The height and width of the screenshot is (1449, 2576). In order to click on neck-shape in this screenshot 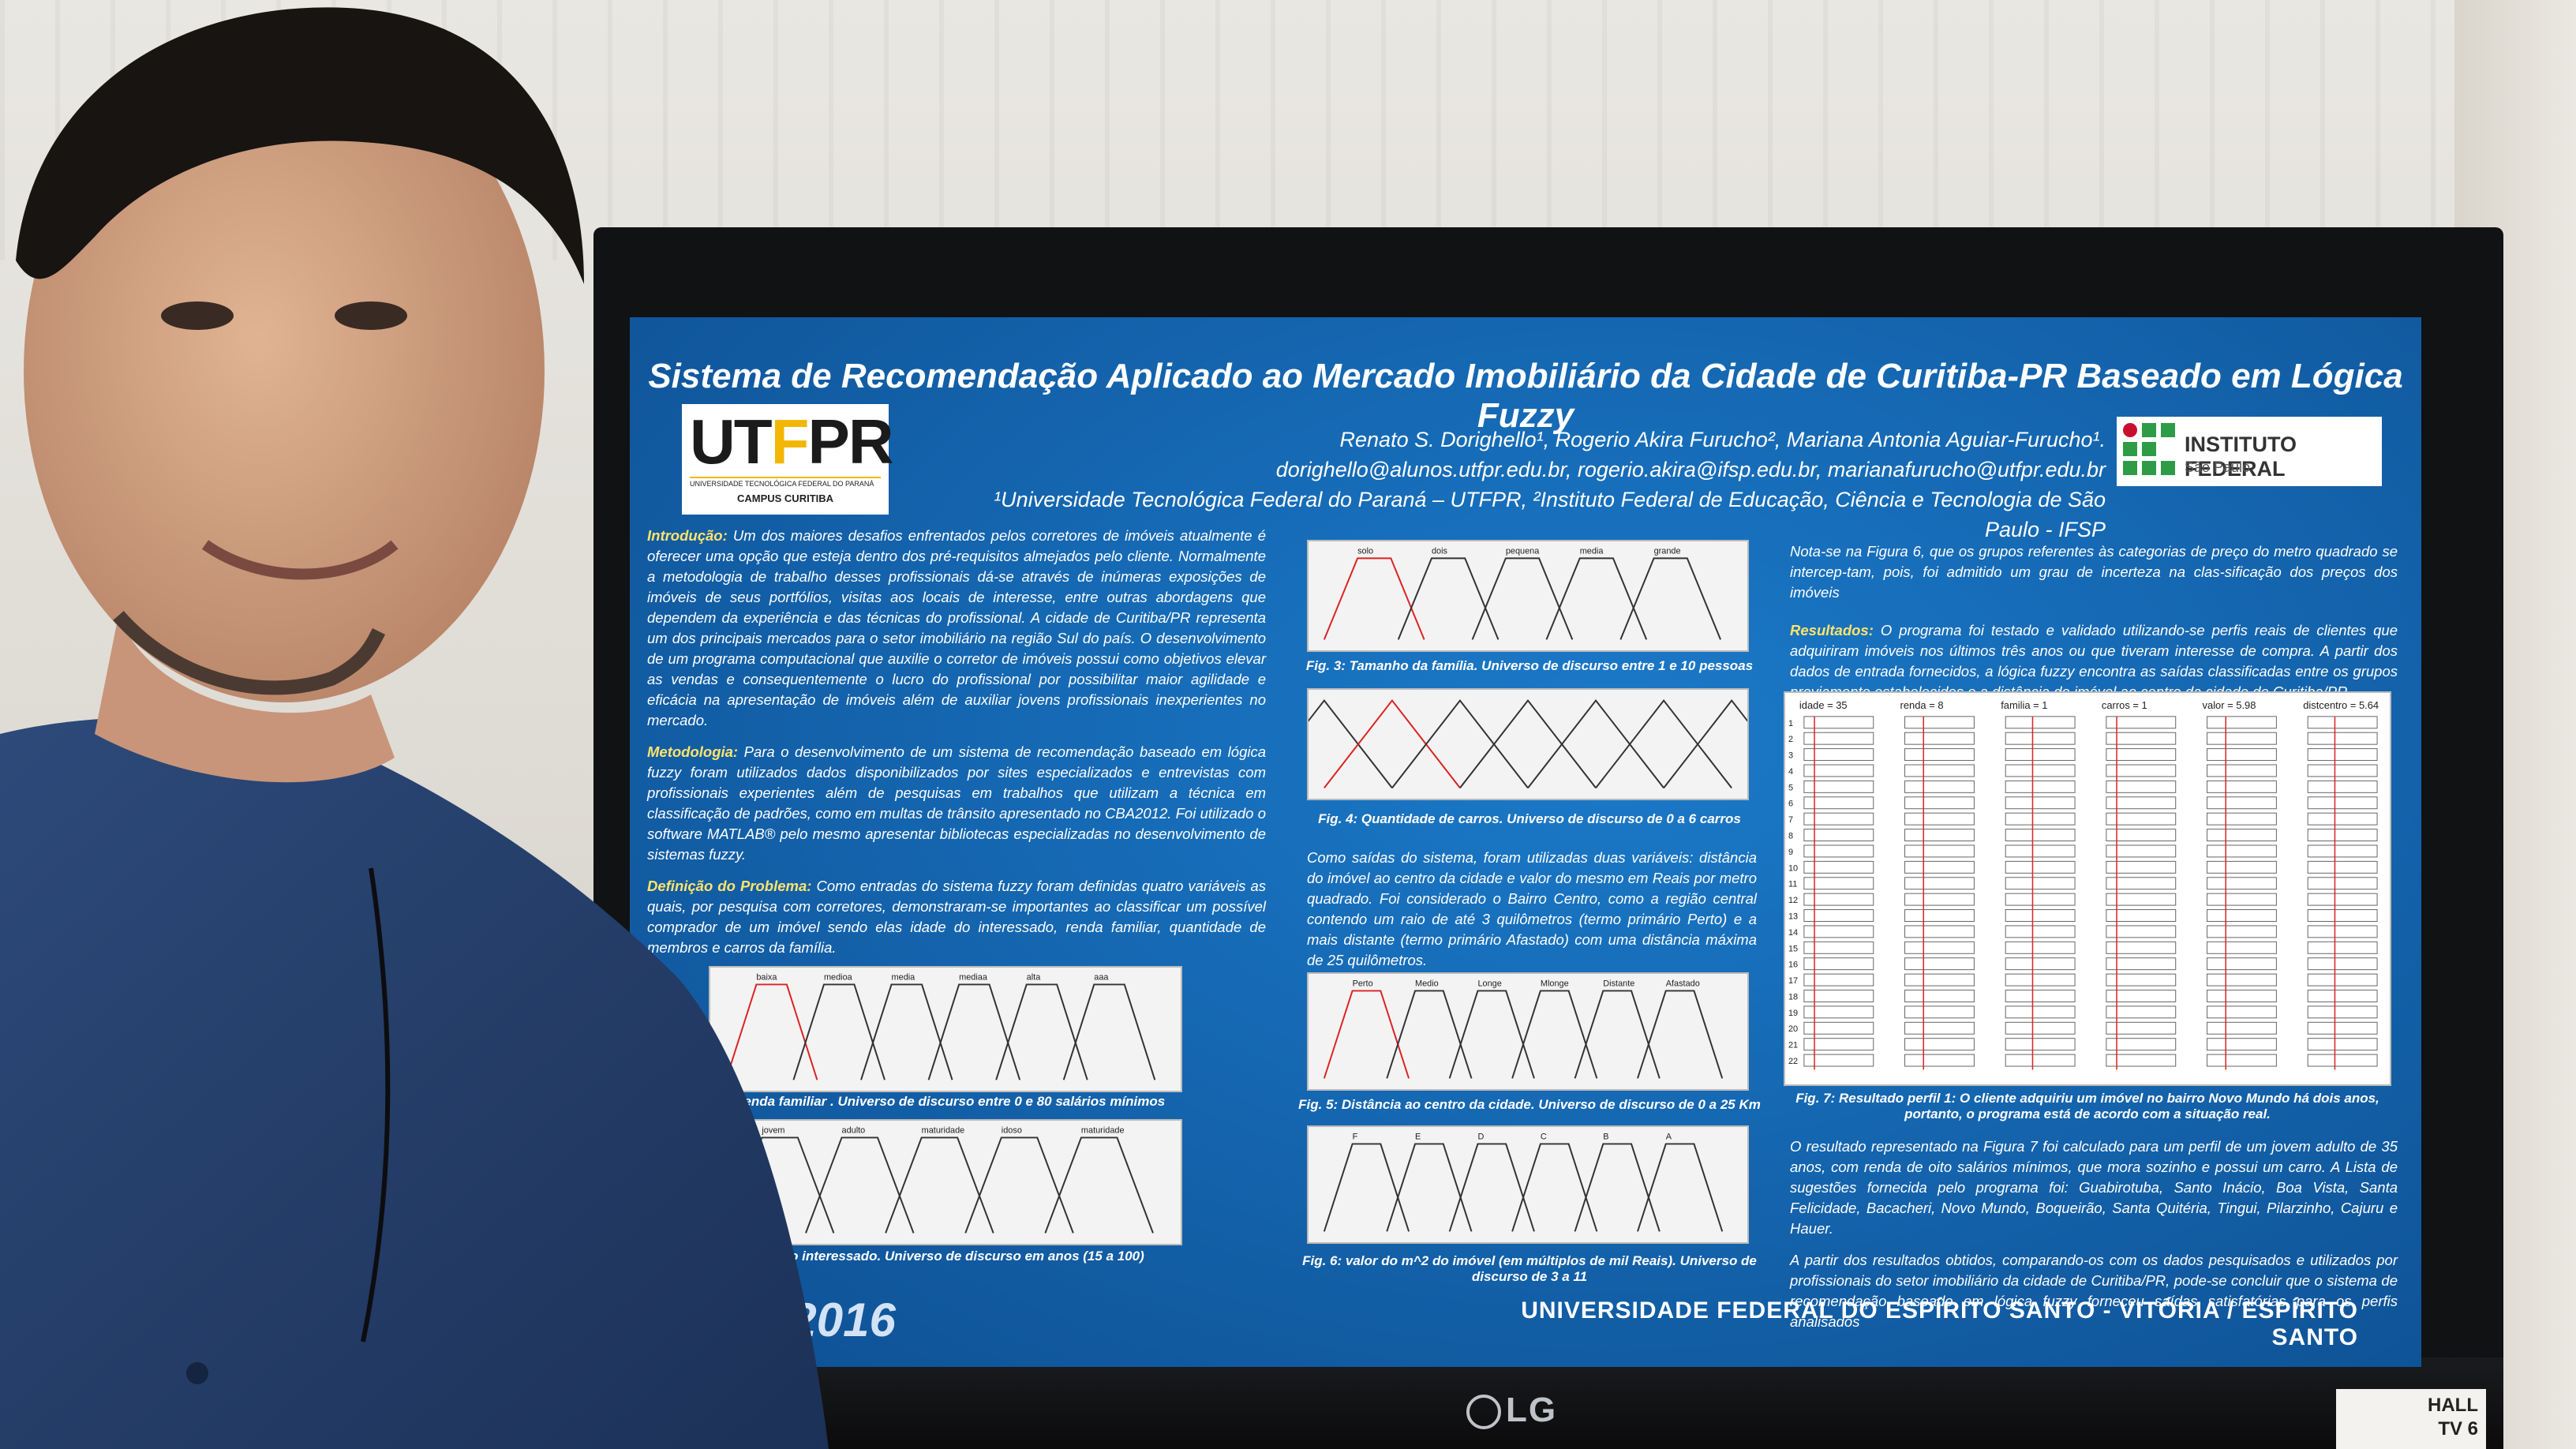, I will do `click(245, 699)`.